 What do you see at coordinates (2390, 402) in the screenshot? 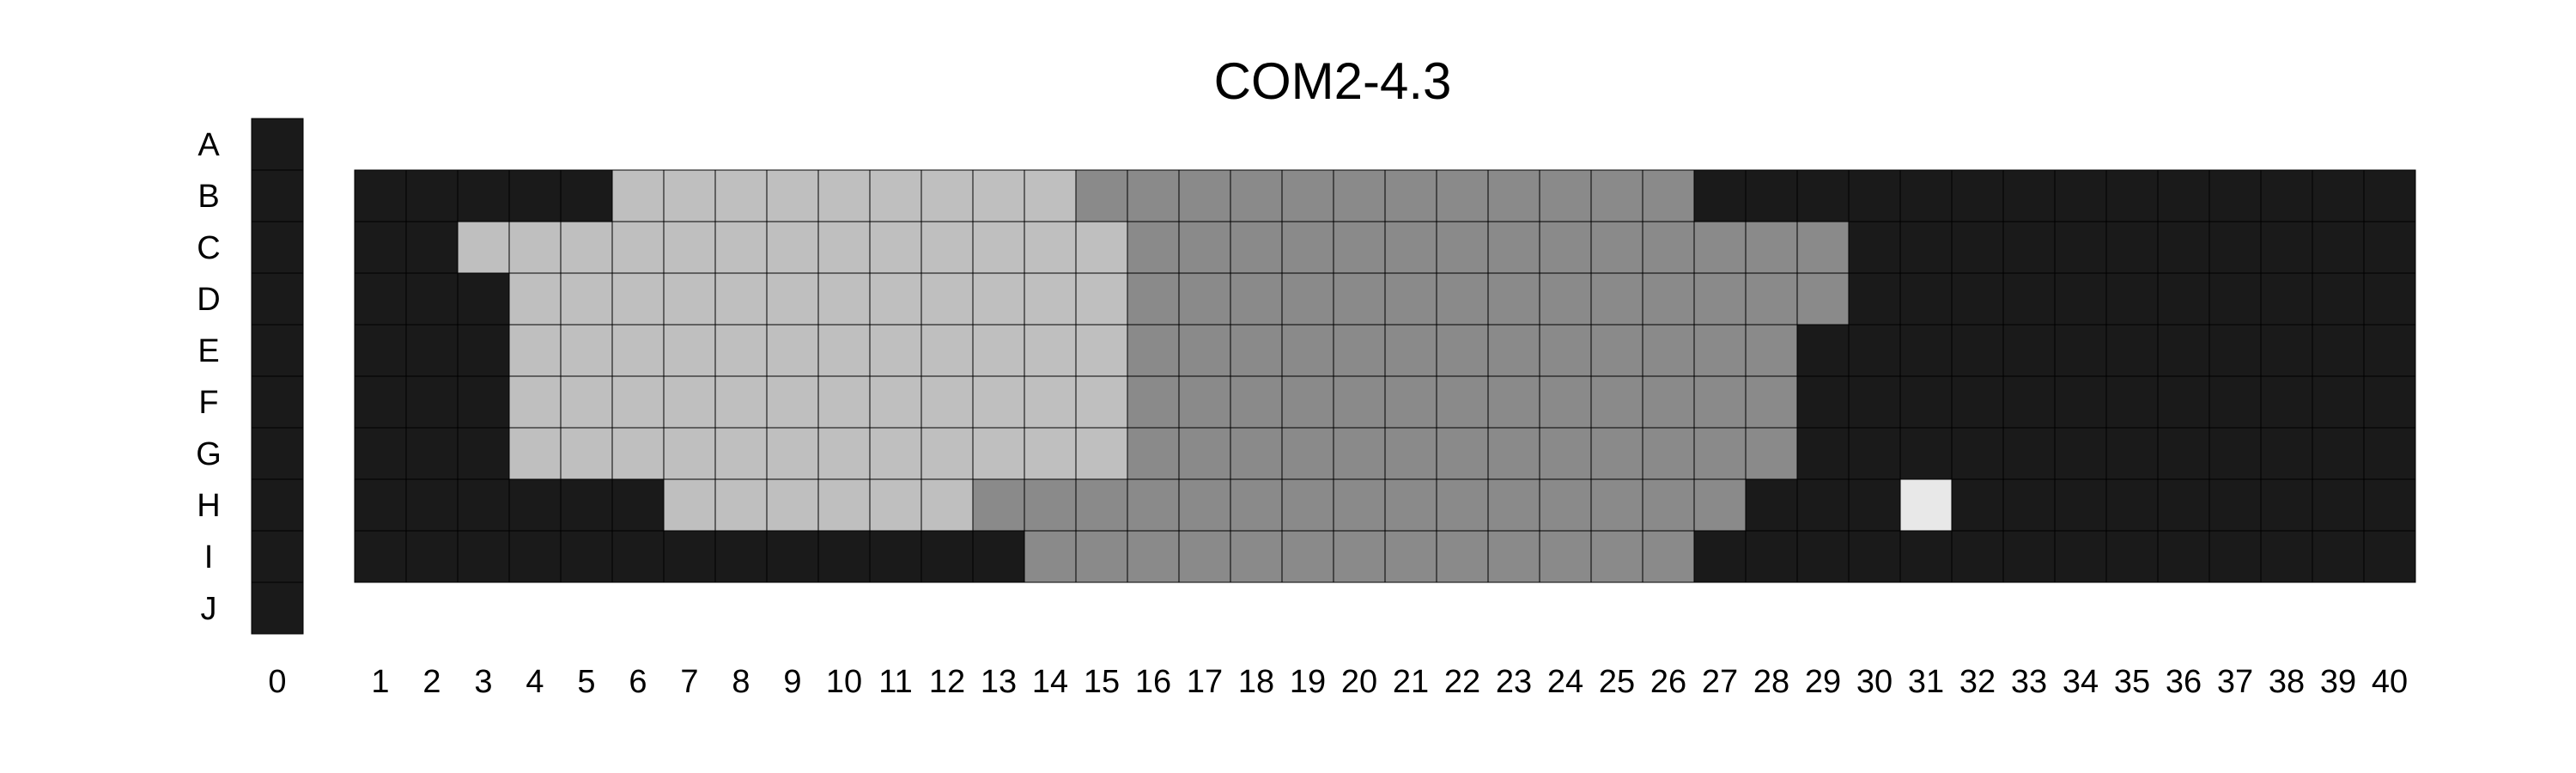
I see `cell-F40` at bounding box center [2390, 402].